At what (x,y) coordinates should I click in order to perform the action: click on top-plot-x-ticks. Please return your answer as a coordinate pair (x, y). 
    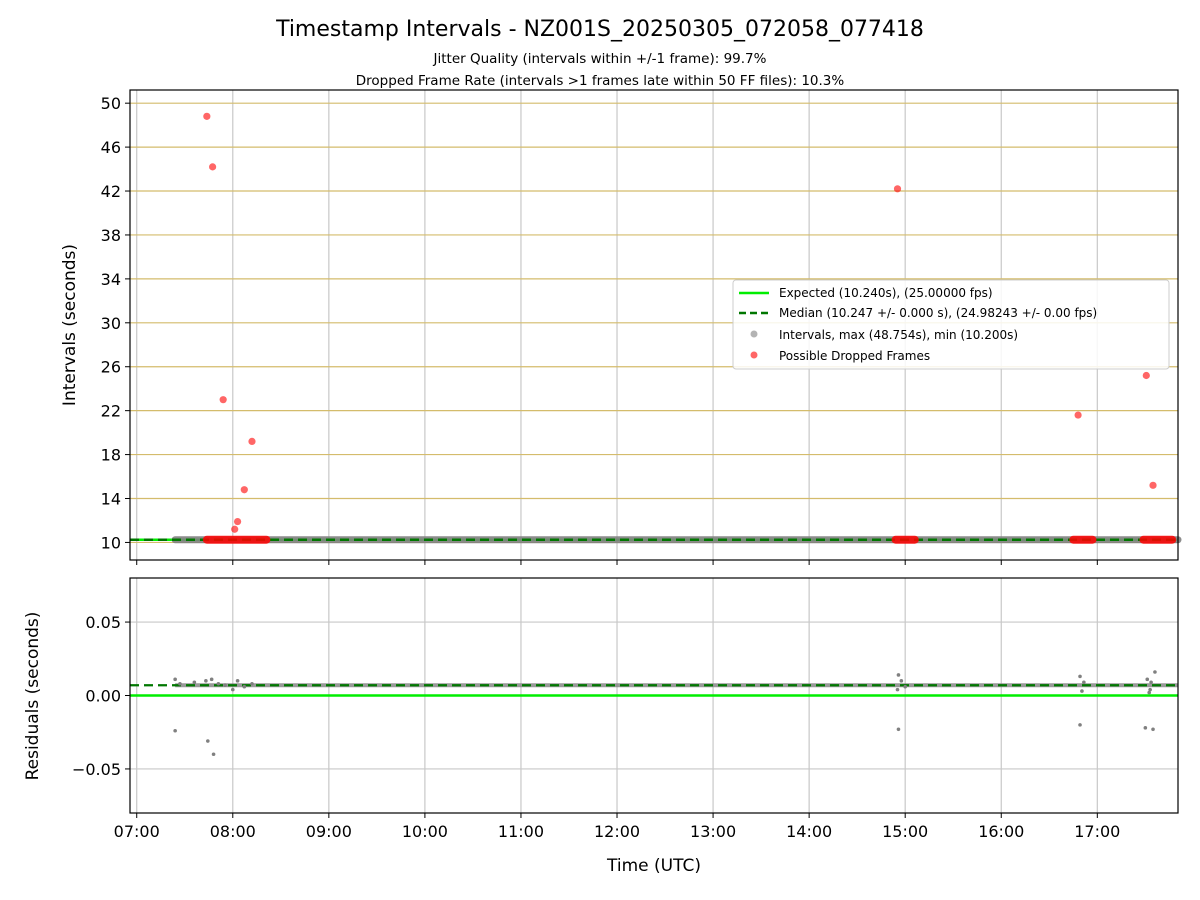
    Looking at the image, I should click on (617, 562).